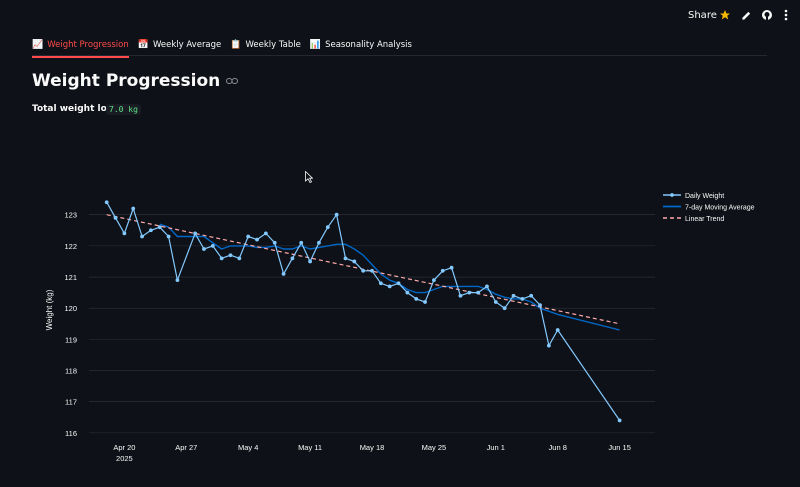 The image size is (800, 487). Describe the element at coordinates (71, 433) in the screenshot. I see `y-tick-label: 116` at that location.